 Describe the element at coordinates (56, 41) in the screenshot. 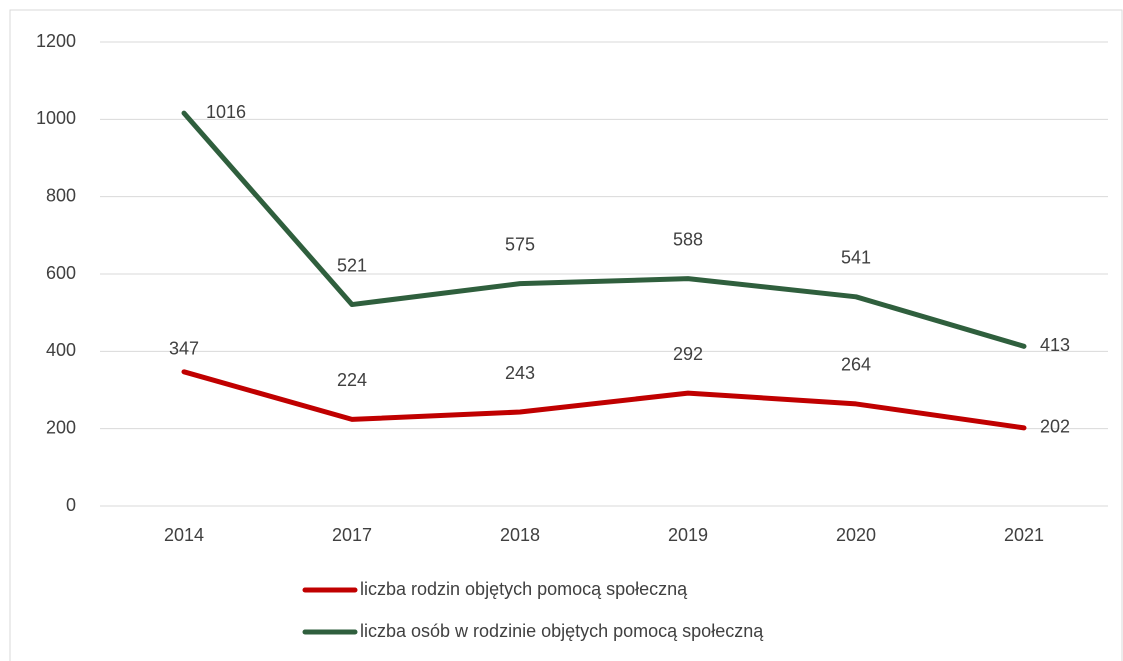

I see `y-tick-label: 1200` at that location.